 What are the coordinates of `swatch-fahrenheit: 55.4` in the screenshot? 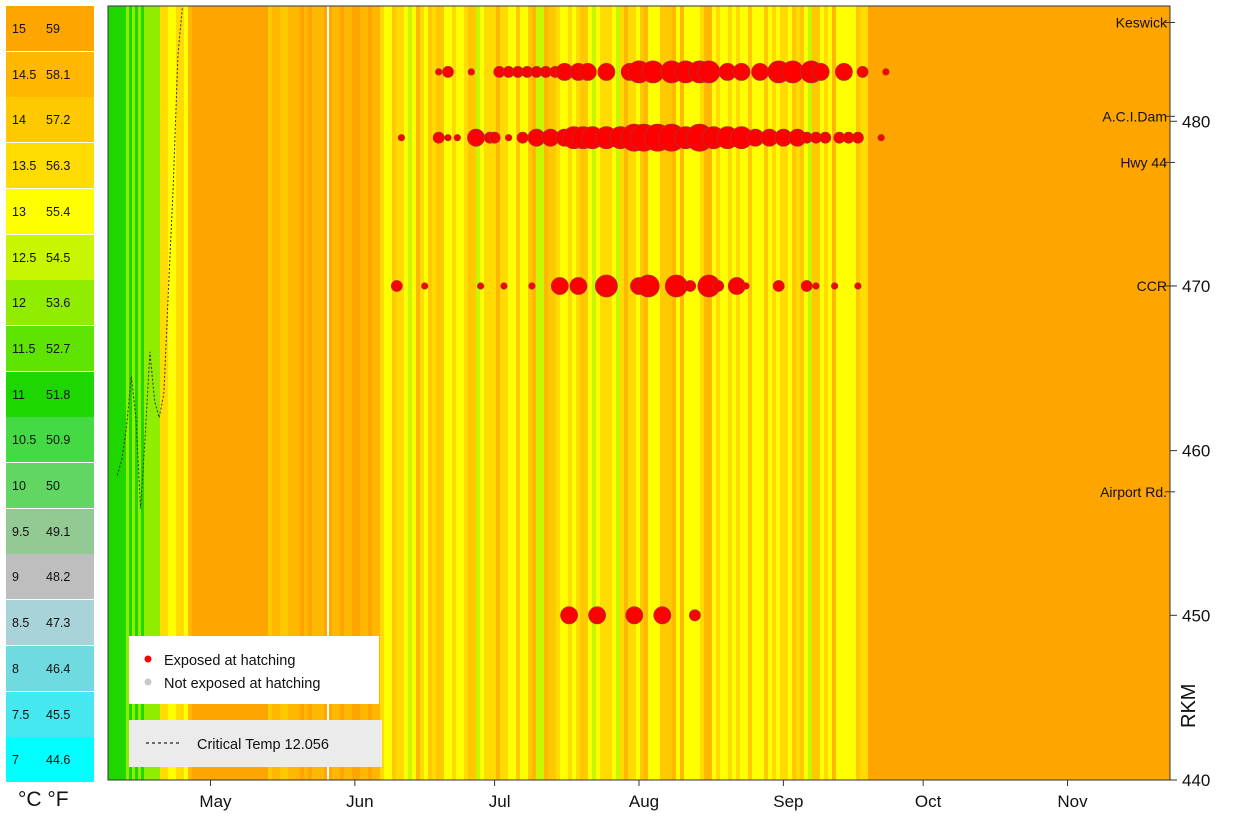 It's located at (58, 211).